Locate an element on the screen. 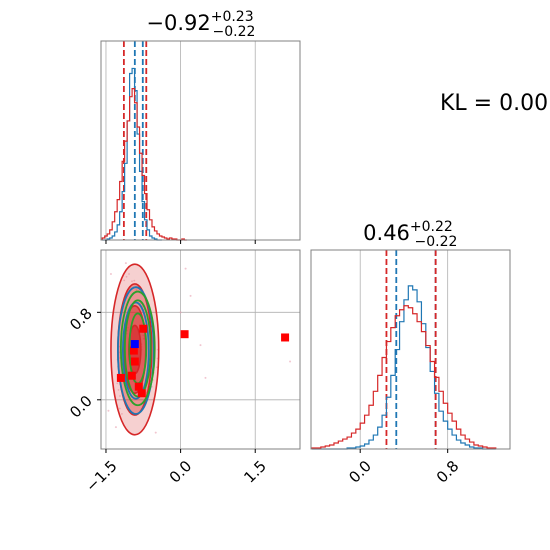  y-tick-label: 0.8 is located at coordinates (81, 319).